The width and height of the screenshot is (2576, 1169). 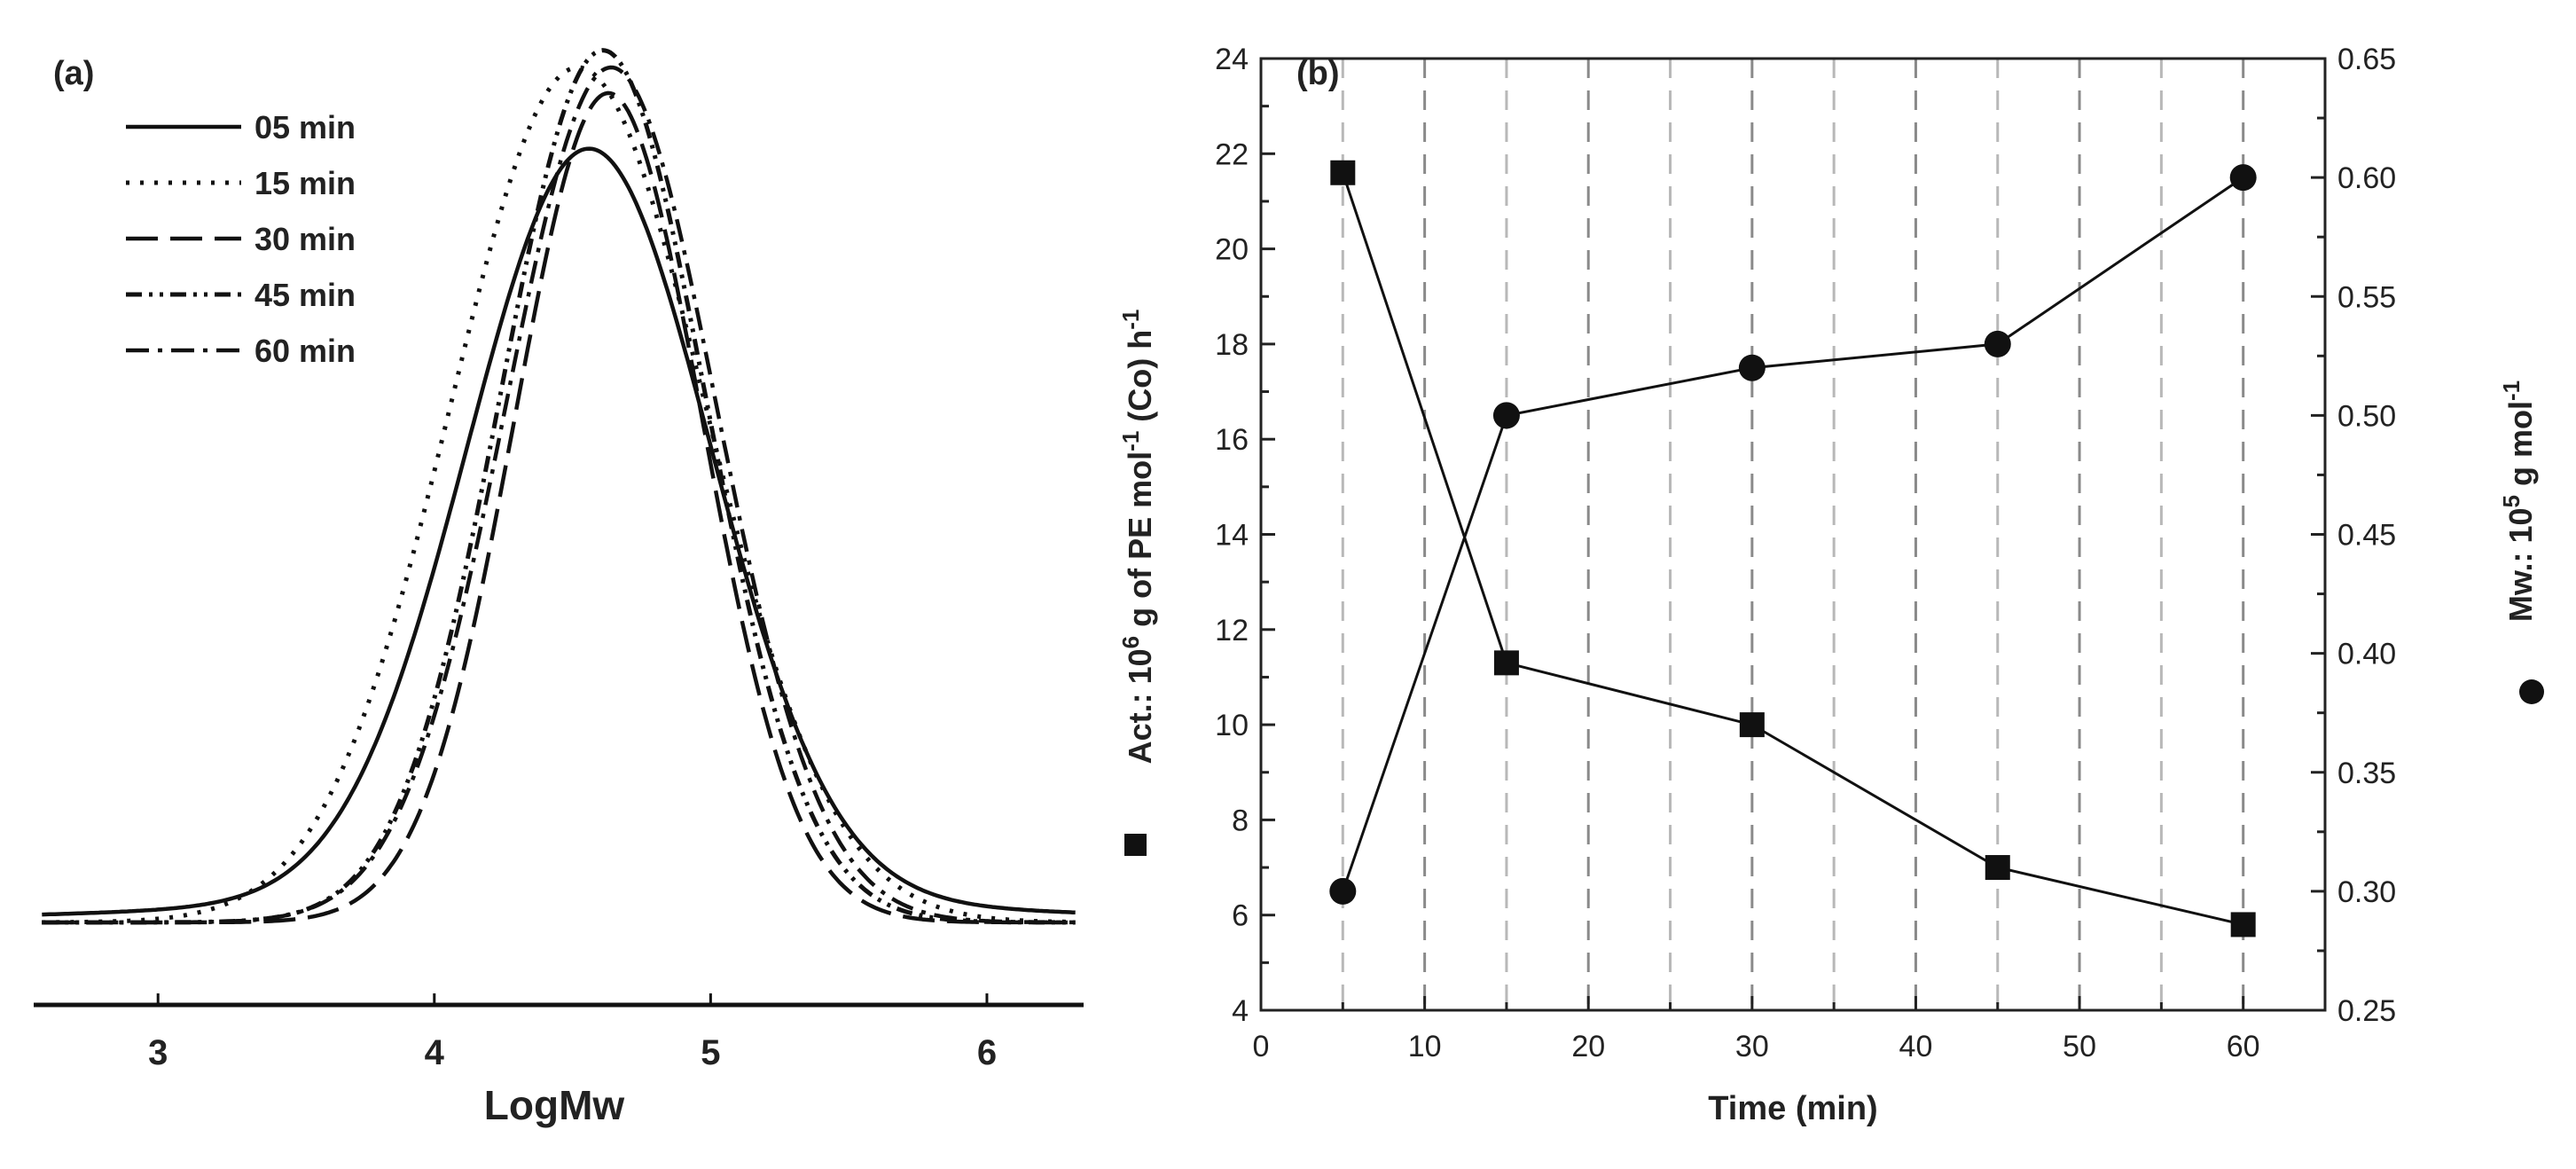 I want to click on y-left-tick-label: 24, so click(x=1232, y=59).